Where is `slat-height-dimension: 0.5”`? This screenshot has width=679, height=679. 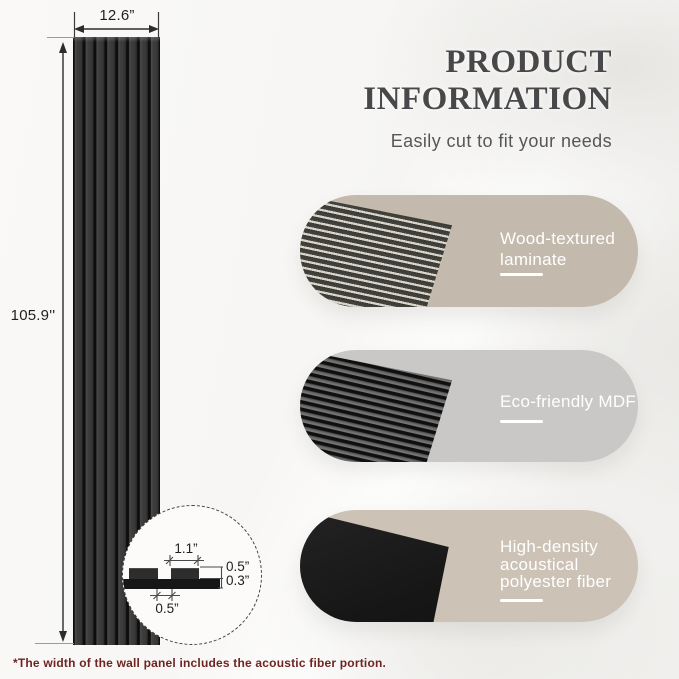
slat-height-dimension: 0.5” is located at coordinates (238, 566).